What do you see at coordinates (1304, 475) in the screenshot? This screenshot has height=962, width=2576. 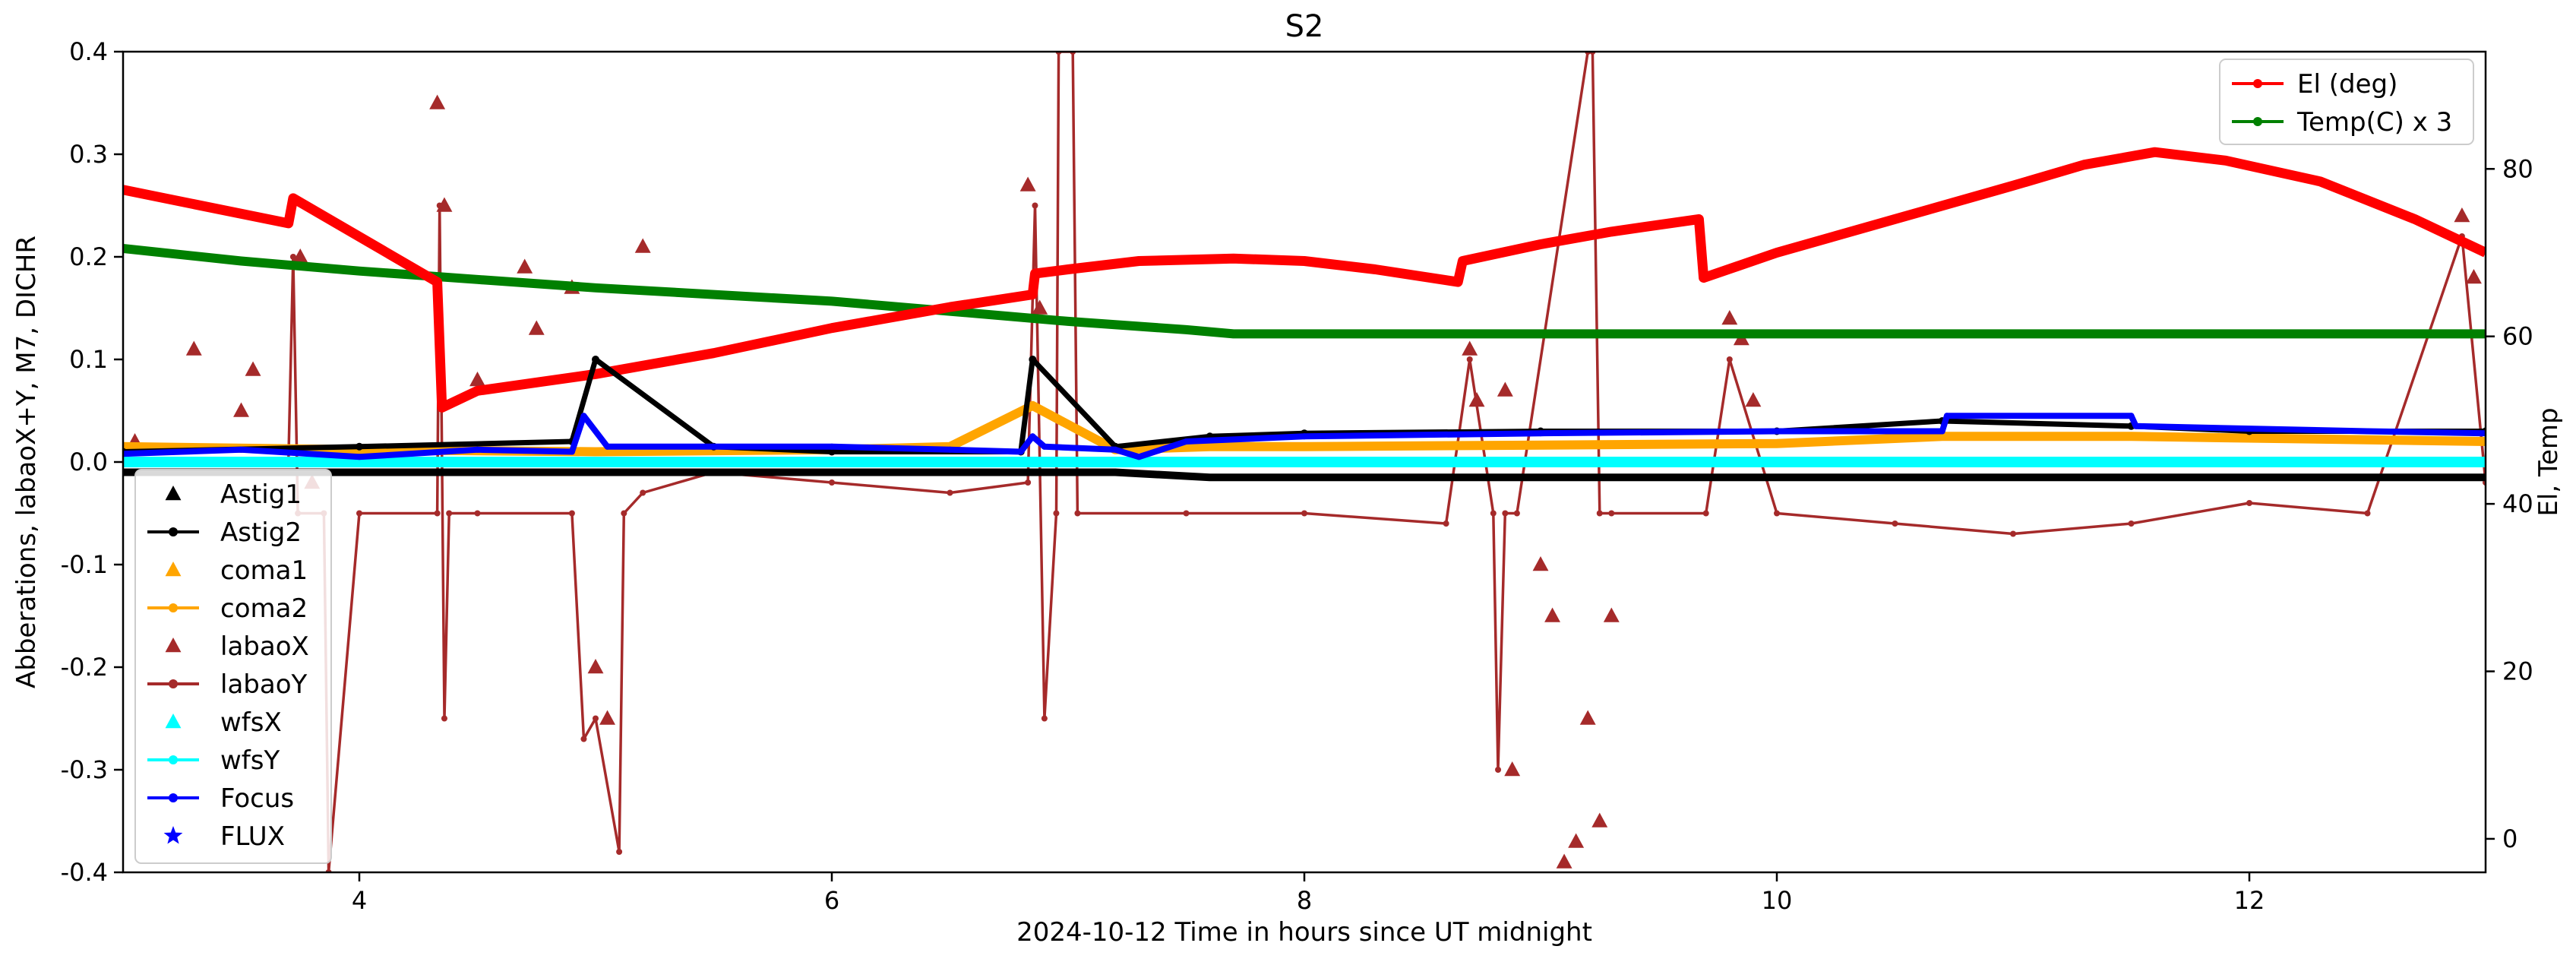 I see `series-astig1` at bounding box center [1304, 475].